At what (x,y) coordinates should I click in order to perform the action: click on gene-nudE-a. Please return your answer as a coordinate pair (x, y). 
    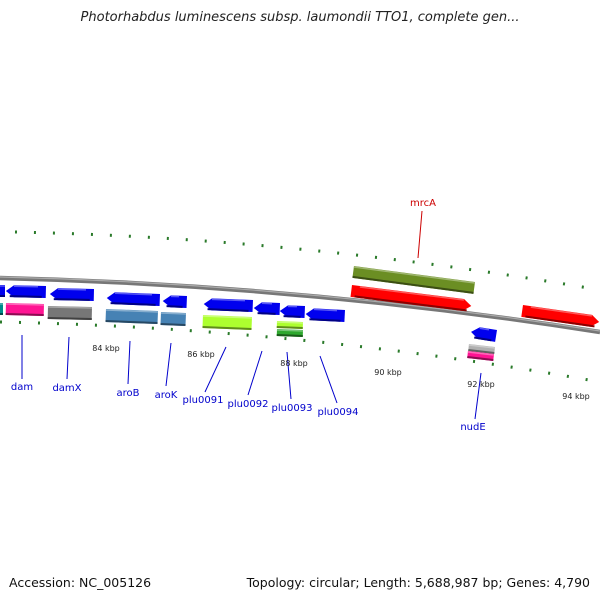
    Looking at the image, I should click on (481, 349).